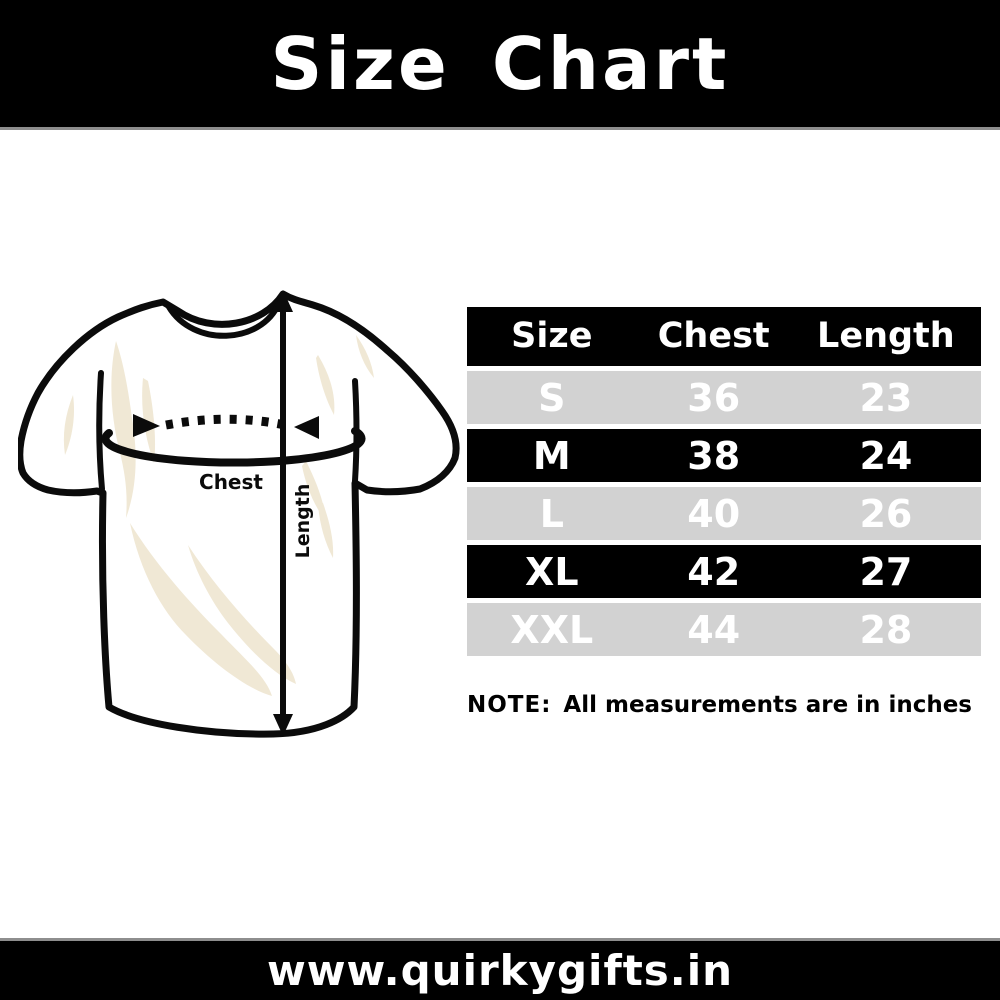 The height and width of the screenshot is (1000, 1000). Describe the element at coordinates (713, 336) in the screenshot. I see `column-header-chest: Chest` at that location.